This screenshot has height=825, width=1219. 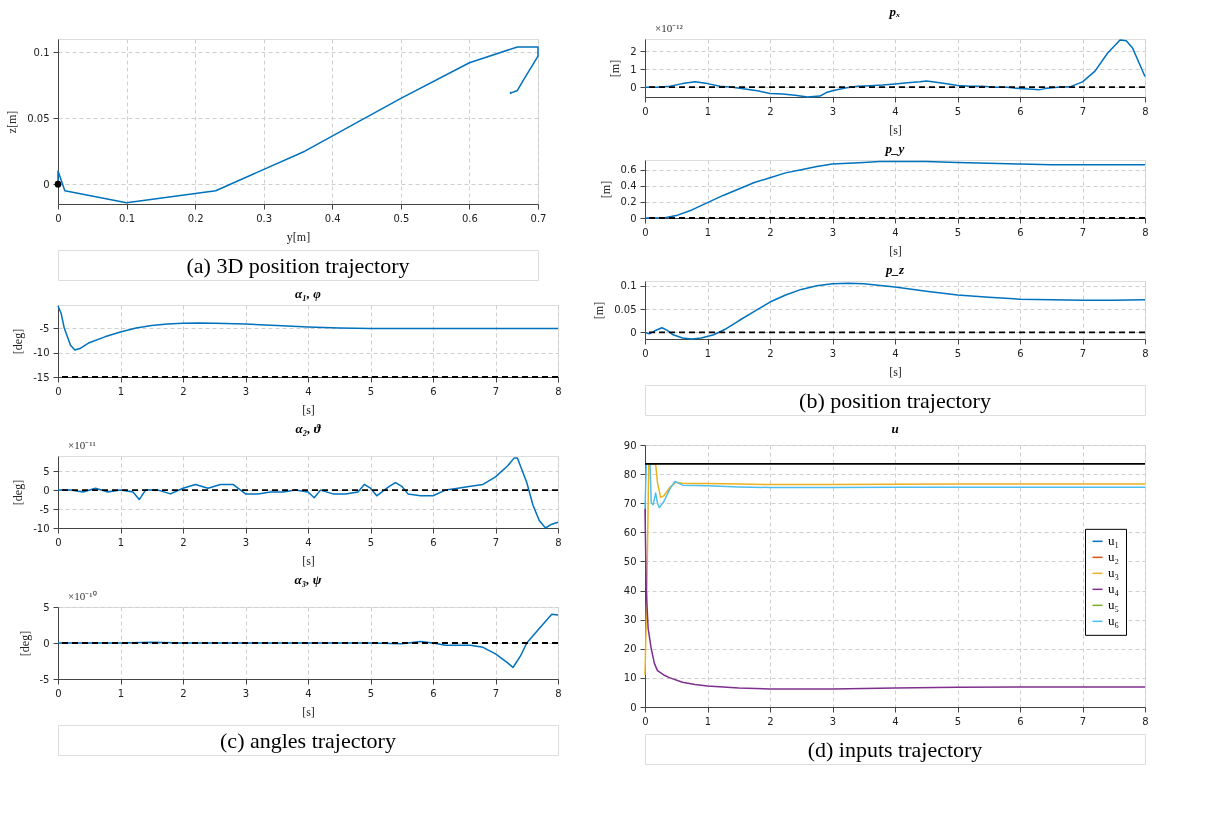 What do you see at coordinates (401, 218) in the screenshot?
I see `x-tick-label: 0.5` at bounding box center [401, 218].